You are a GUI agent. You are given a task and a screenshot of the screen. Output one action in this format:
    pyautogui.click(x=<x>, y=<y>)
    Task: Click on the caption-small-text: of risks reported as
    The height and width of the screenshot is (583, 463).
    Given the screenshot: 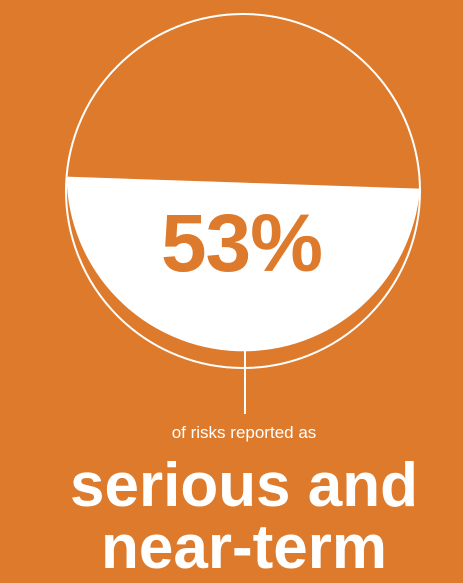 What is the action you would take?
    pyautogui.click(x=244, y=432)
    